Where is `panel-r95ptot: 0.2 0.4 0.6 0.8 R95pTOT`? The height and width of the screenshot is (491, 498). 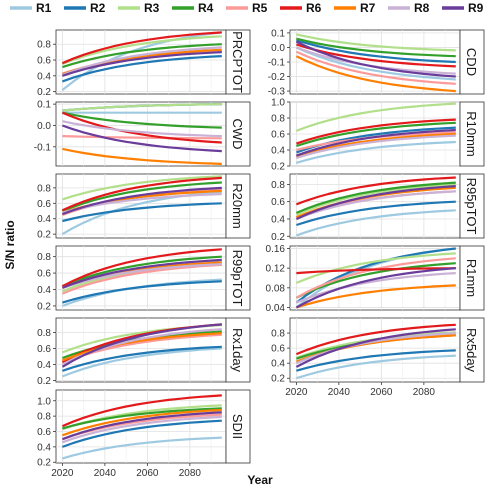 panel-r95ptot: 0.2 0.4 0.6 0.8 R95pTOT is located at coordinates (378, 208).